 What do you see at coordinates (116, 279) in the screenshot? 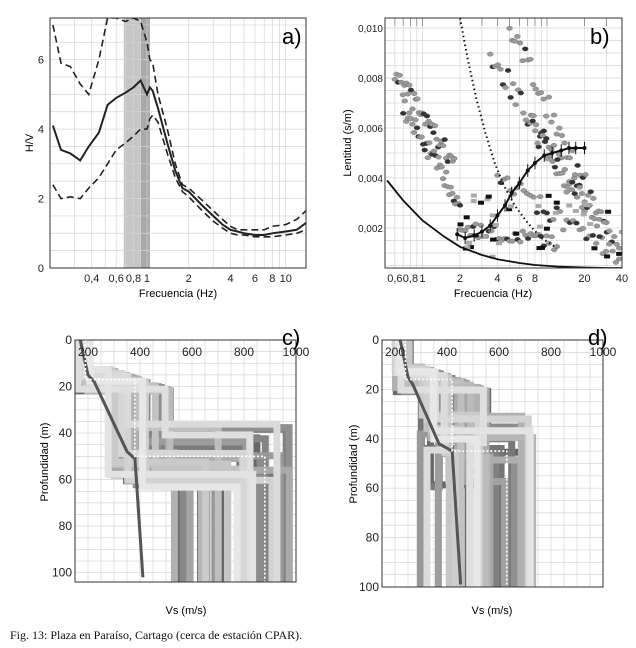
I see `x-tick-label: 0,6` at bounding box center [116, 279].